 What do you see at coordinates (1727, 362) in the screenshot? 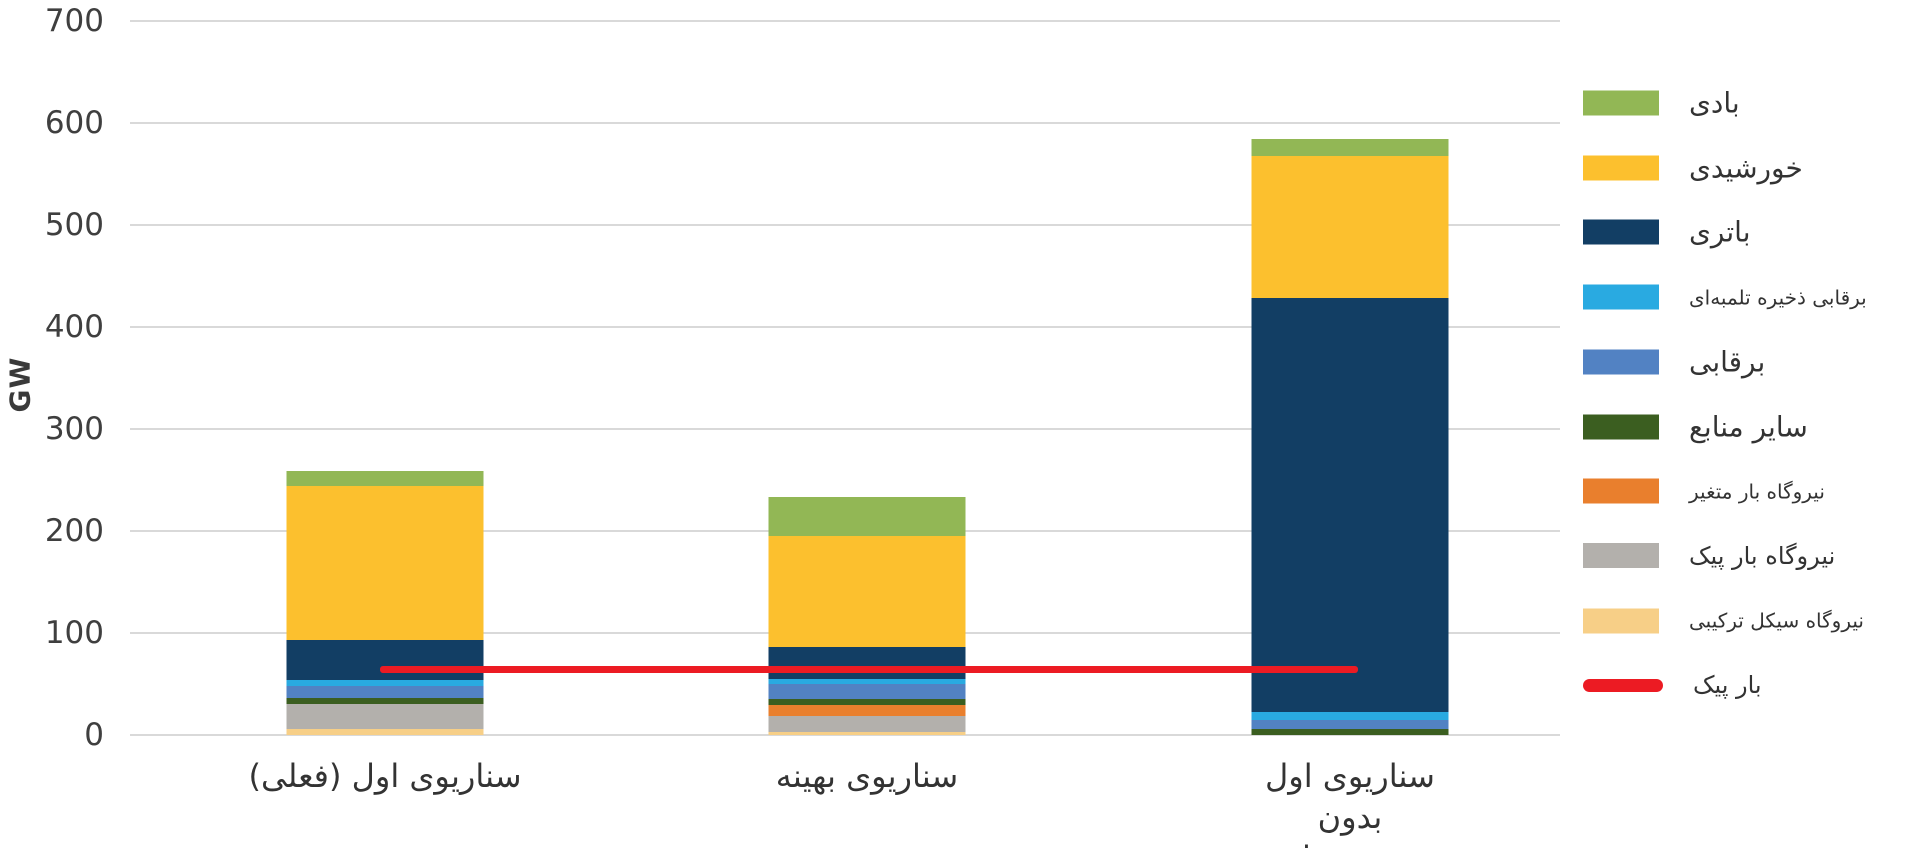
I see `legend-label: برقابی` at bounding box center [1727, 362].